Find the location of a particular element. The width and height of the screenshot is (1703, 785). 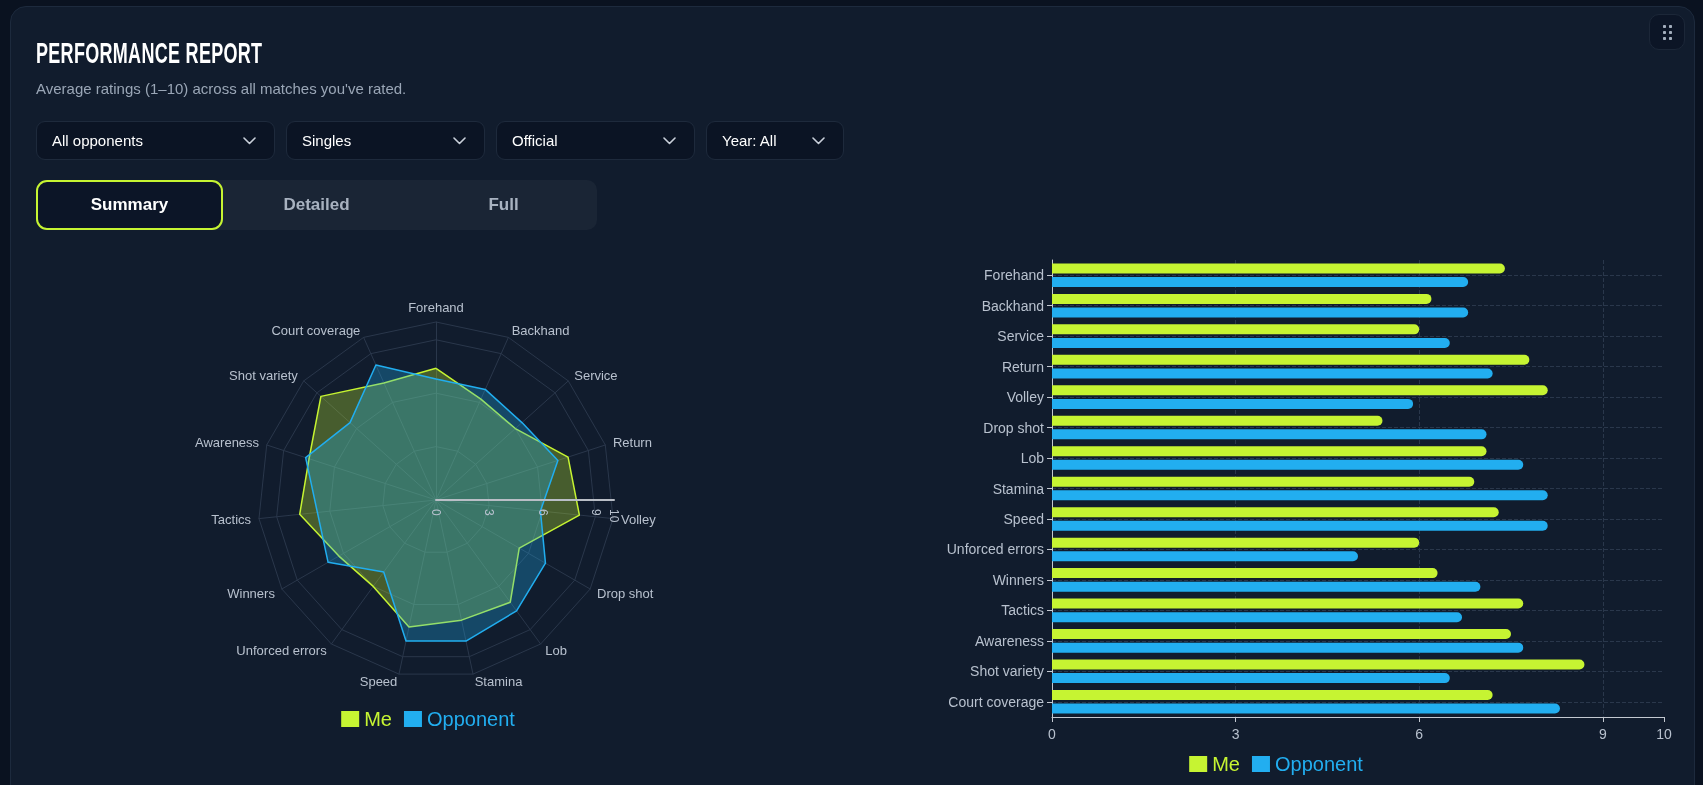

x-tick-label: 10 is located at coordinates (1664, 734).